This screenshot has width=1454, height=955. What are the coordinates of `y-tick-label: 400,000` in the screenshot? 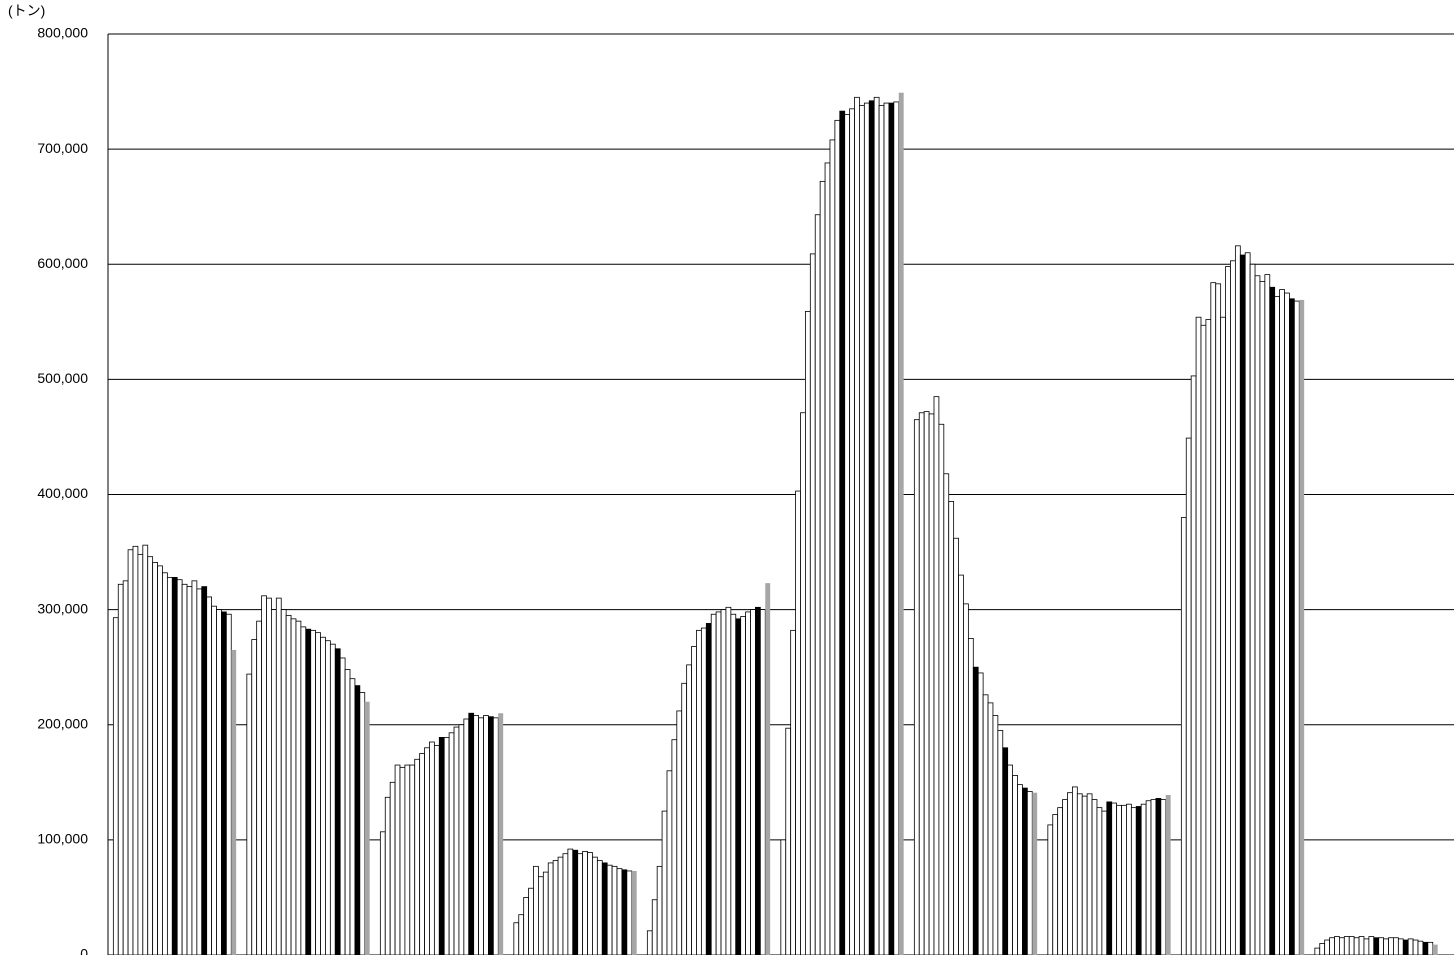 It's located at (62, 493).